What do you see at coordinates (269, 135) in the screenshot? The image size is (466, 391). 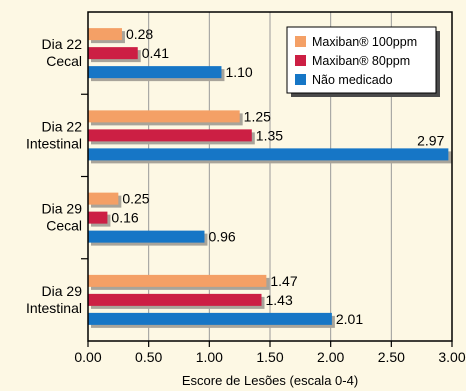 I see `data-label: 1.35` at bounding box center [269, 135].